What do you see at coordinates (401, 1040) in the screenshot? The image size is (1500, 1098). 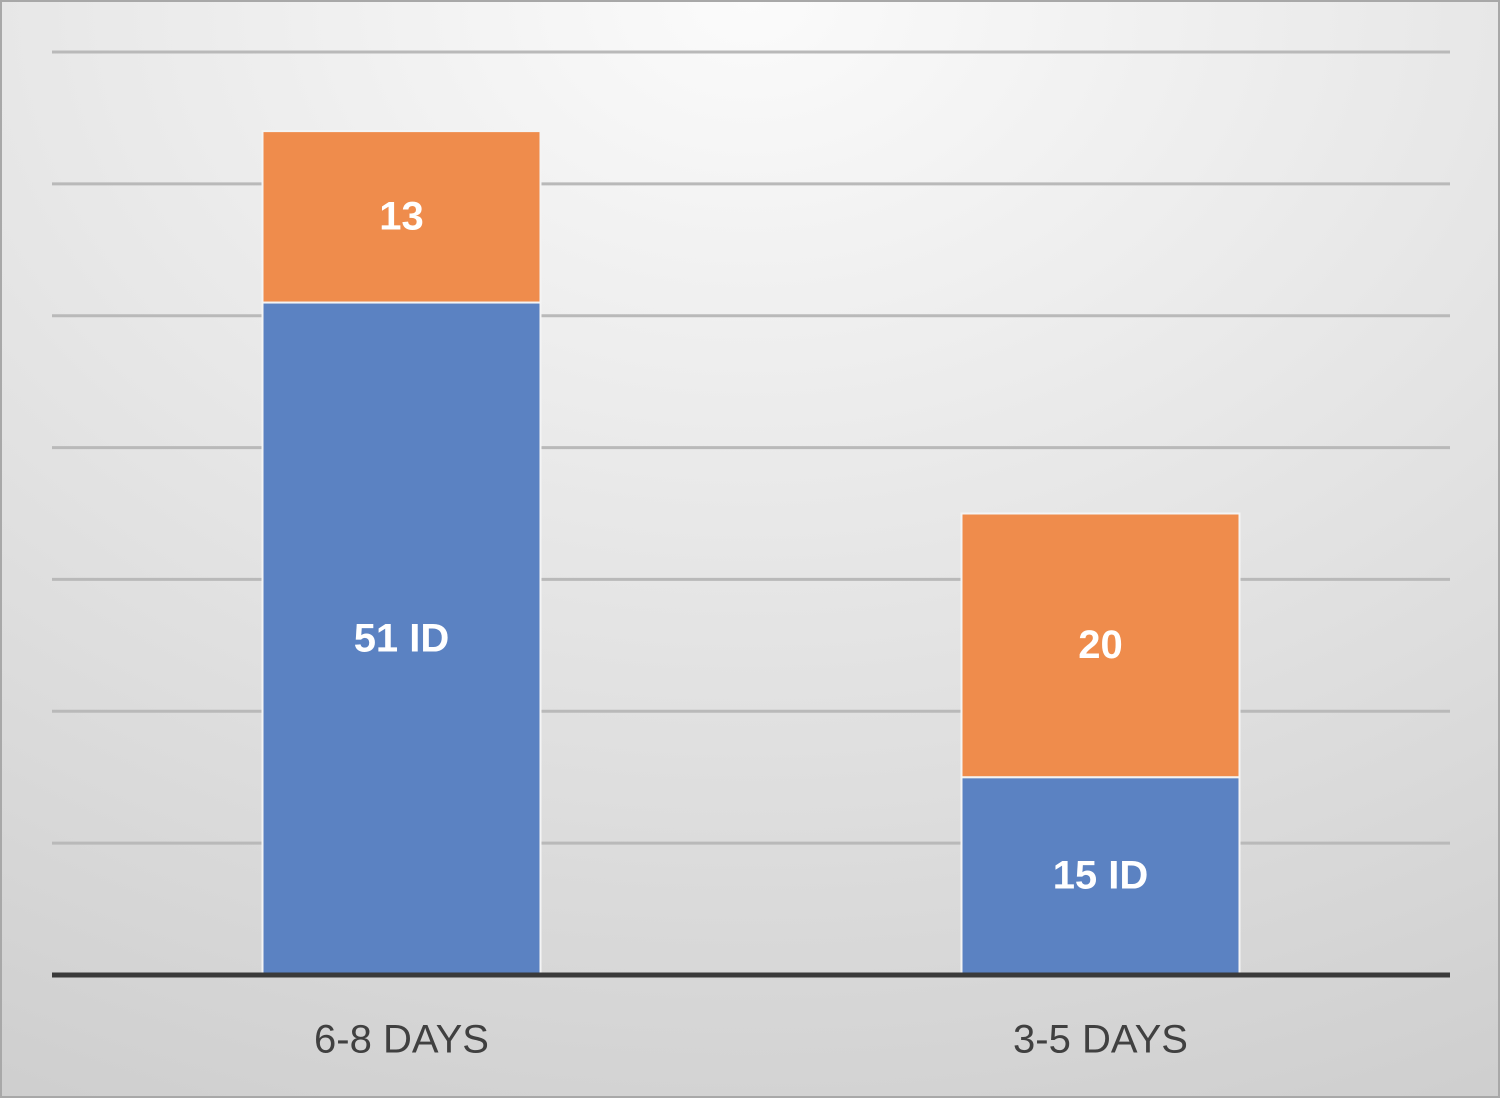 I see `x-tick-label: 6-8 DAYS` at bounding box center [401, 1040].